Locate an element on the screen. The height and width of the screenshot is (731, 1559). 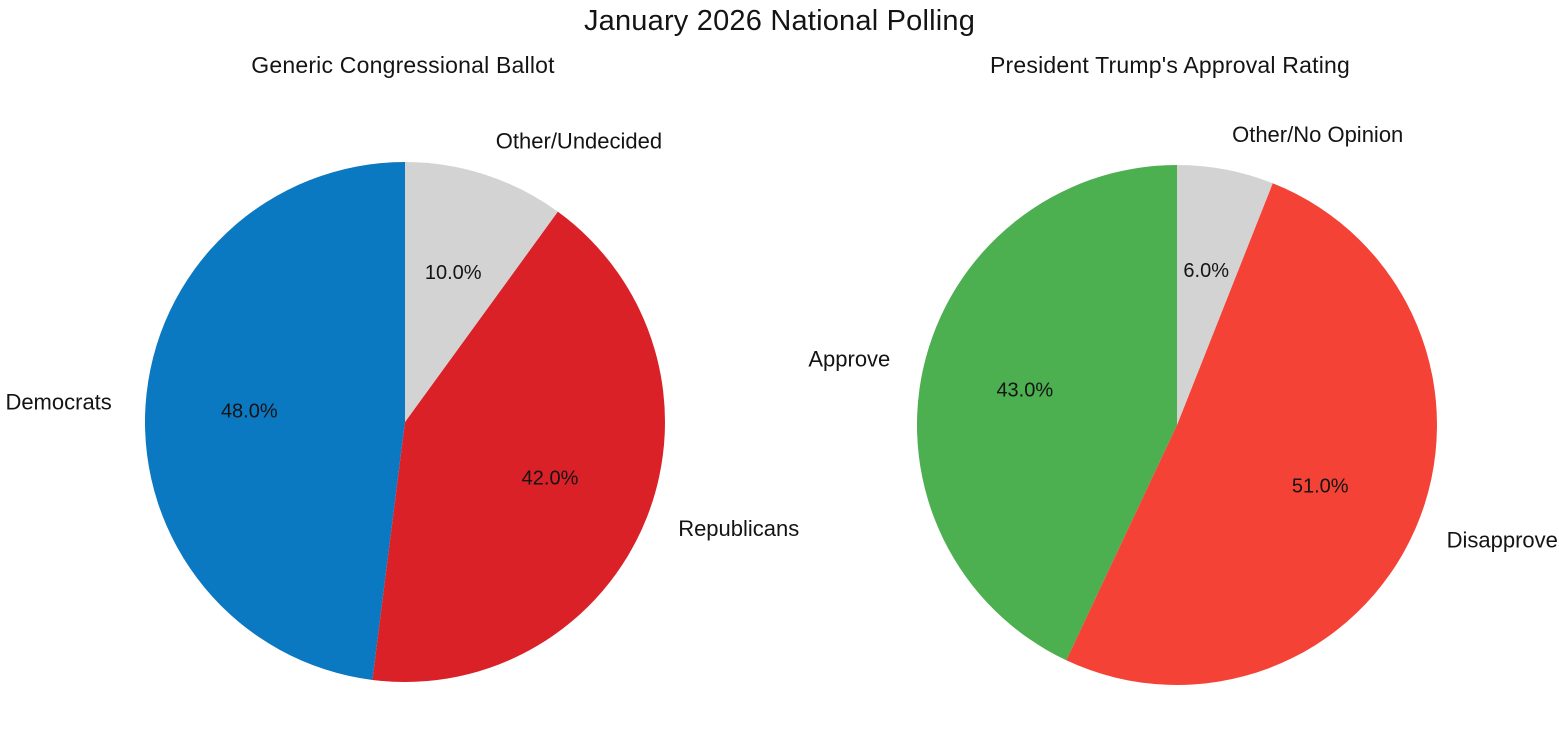
pie-pct-label-other-no-opinion: 6.0% is located at coordinates (1206, 271).